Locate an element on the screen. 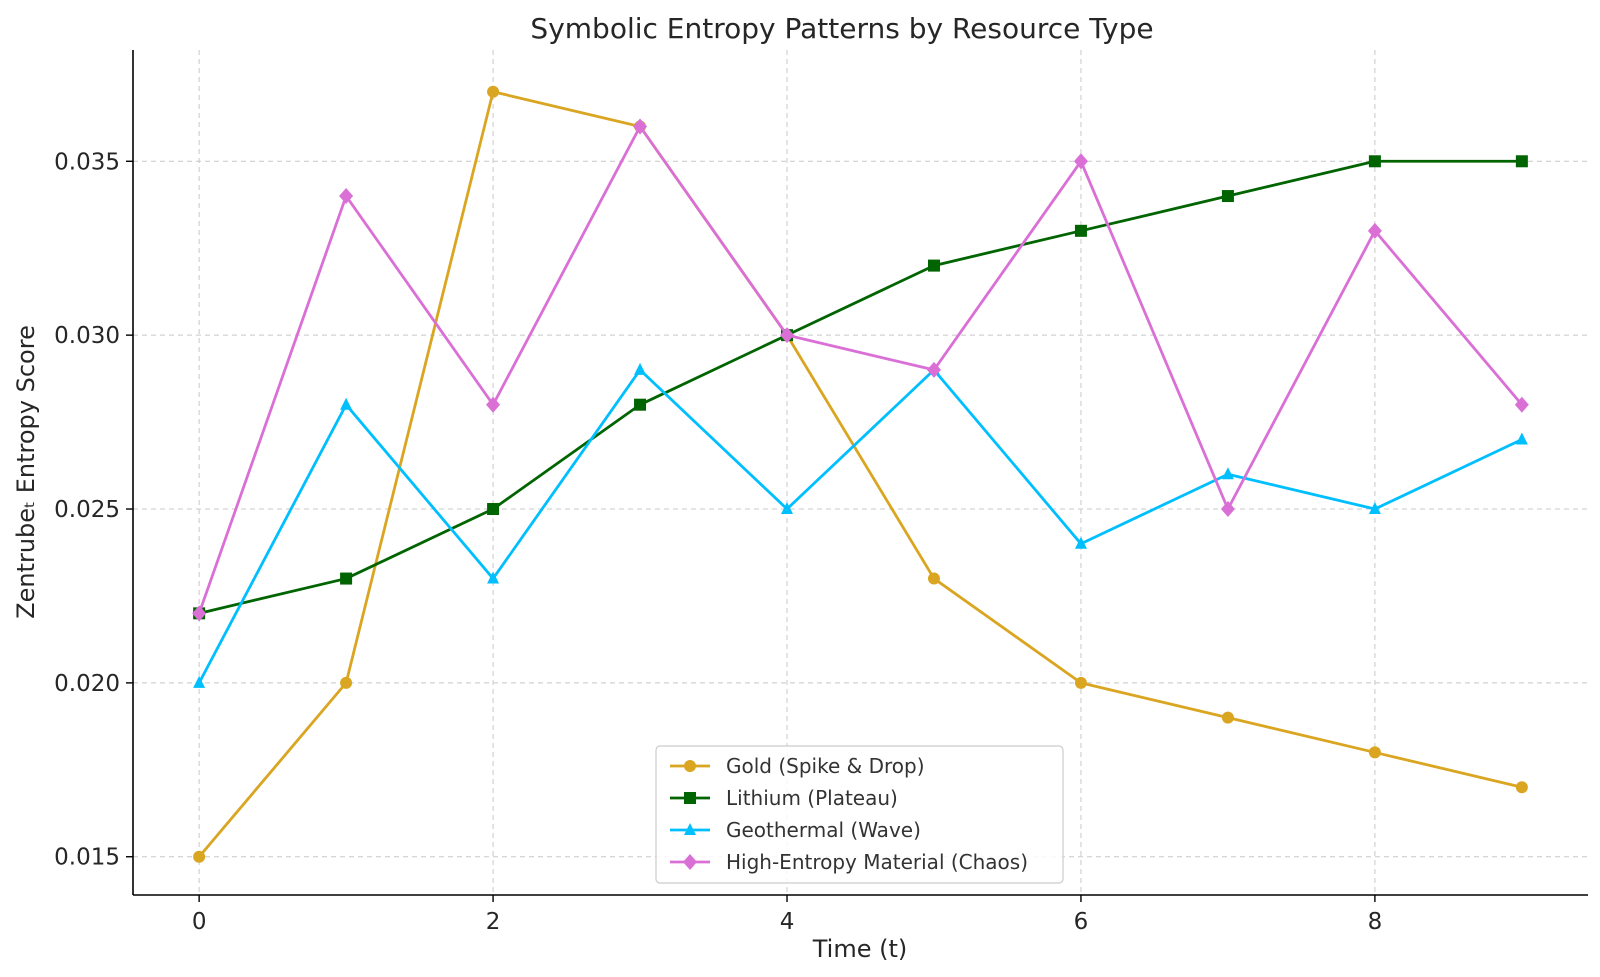 The width and height of the screenshot is (1600, 977). y-axis-label: Zentrubeₜ Entropy Score is located at coordinates (26, 472).